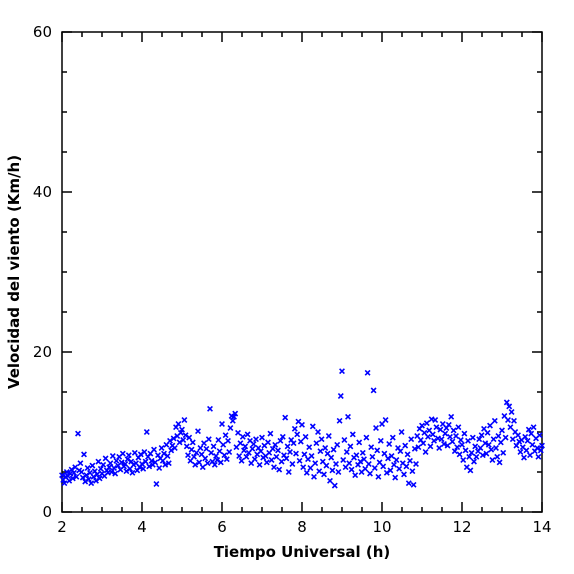 The height and width of the screenshot is (574, 574). Describe the element at coordinates (42, 192) in the screenshot. I see `y-tick-label: 40` at that location.